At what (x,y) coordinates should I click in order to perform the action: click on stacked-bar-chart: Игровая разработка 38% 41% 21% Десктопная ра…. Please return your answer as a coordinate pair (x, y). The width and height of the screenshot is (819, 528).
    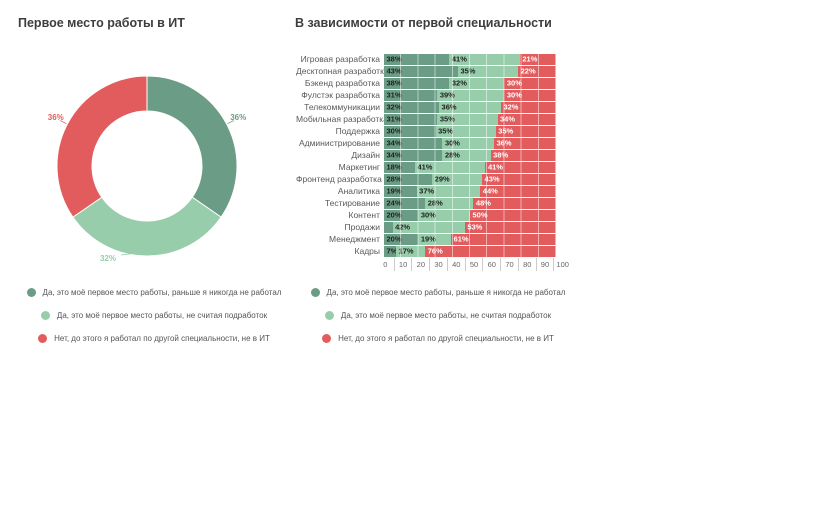
    Looking at the image, I should click on (427, 155).